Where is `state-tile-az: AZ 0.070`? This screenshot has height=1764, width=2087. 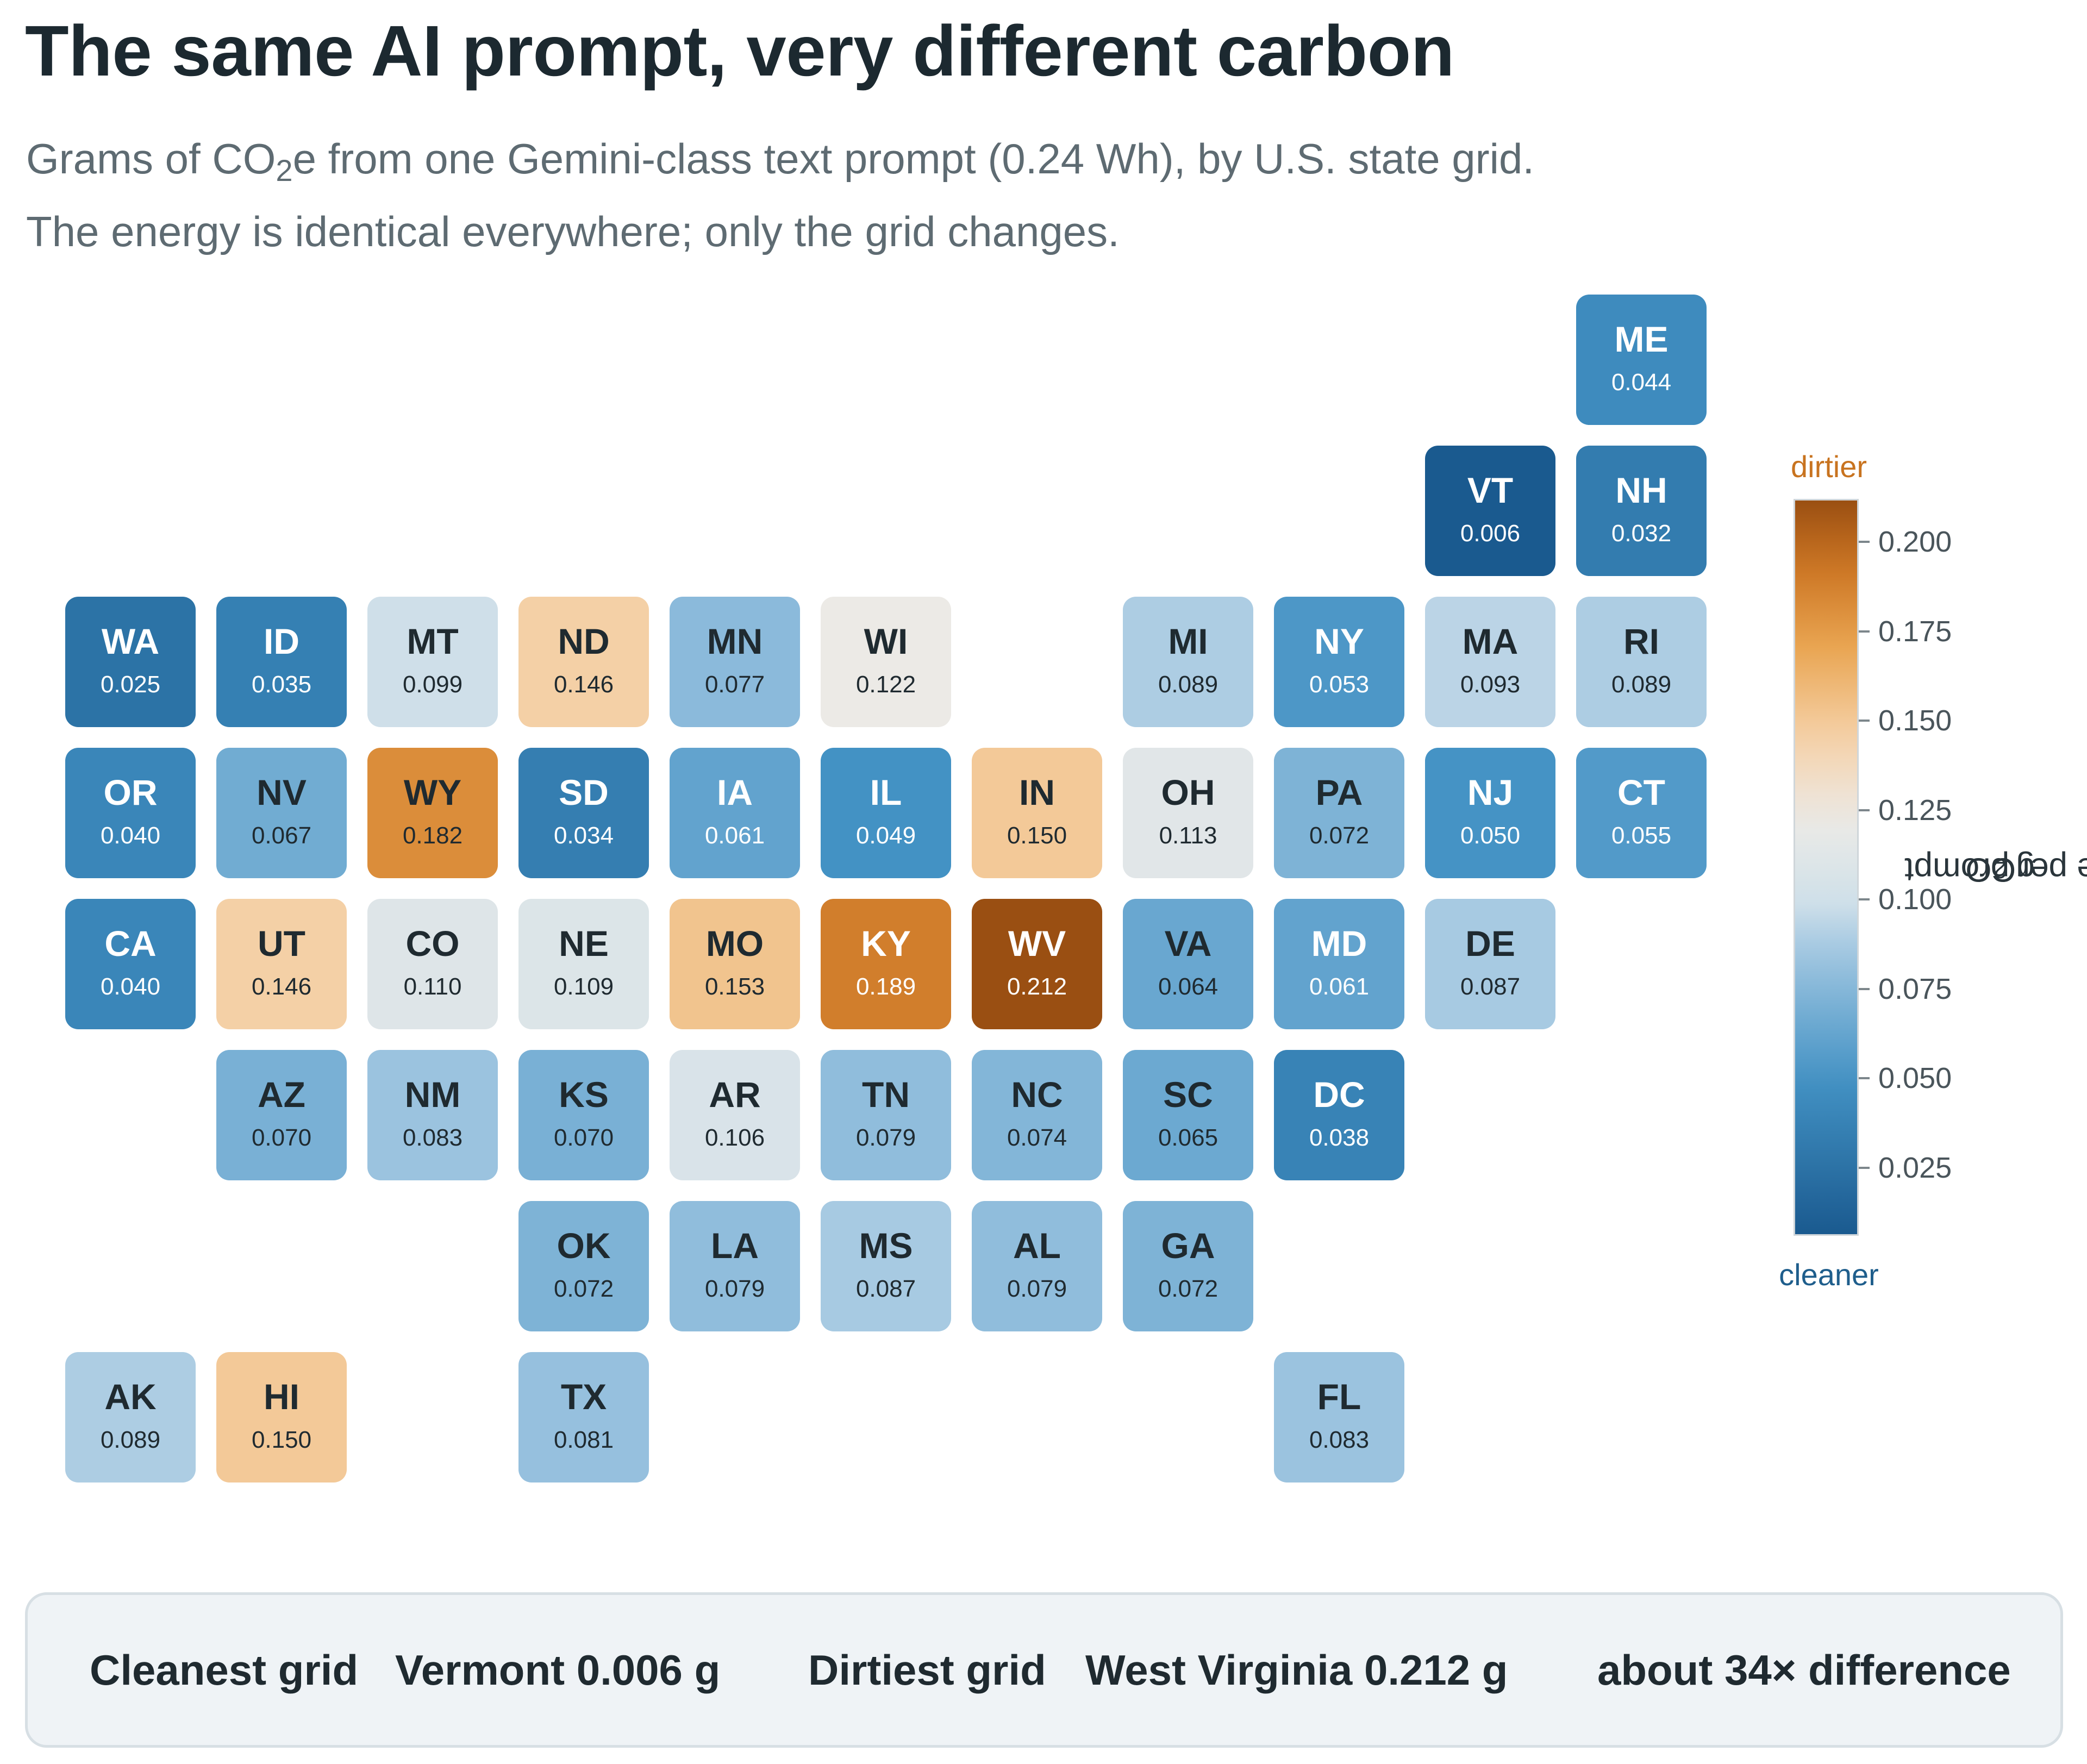
state-tile-az: AZ 0.070 is located at coordinates (281, 1115).